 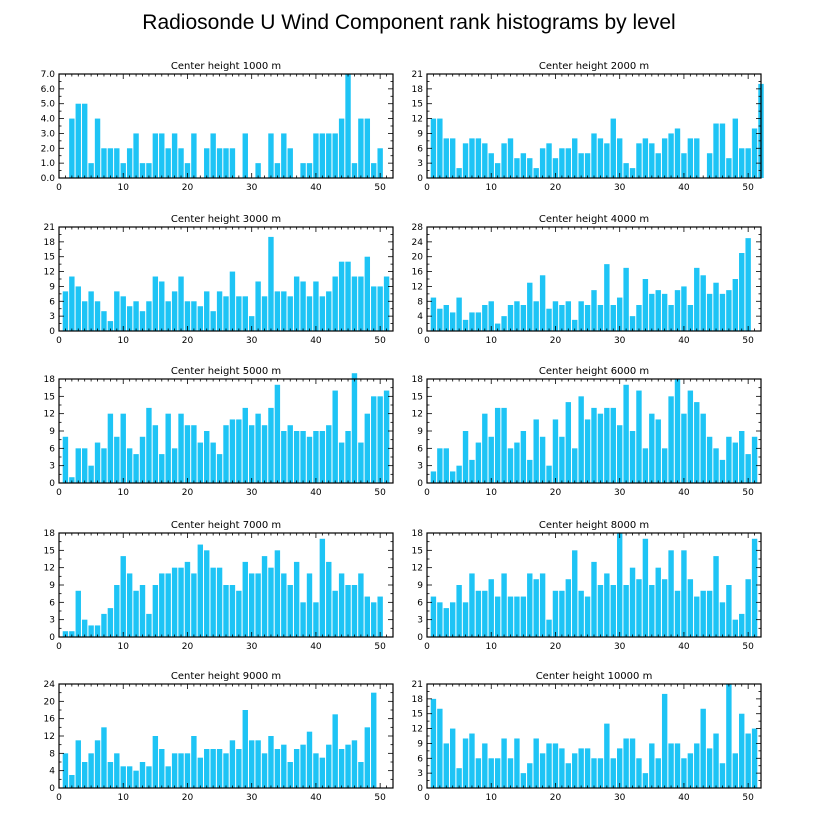 What do you see at coordinates (417, 105) in the screenshot?
I see `y-tick-label: 15` at bounding box center [417, 105].